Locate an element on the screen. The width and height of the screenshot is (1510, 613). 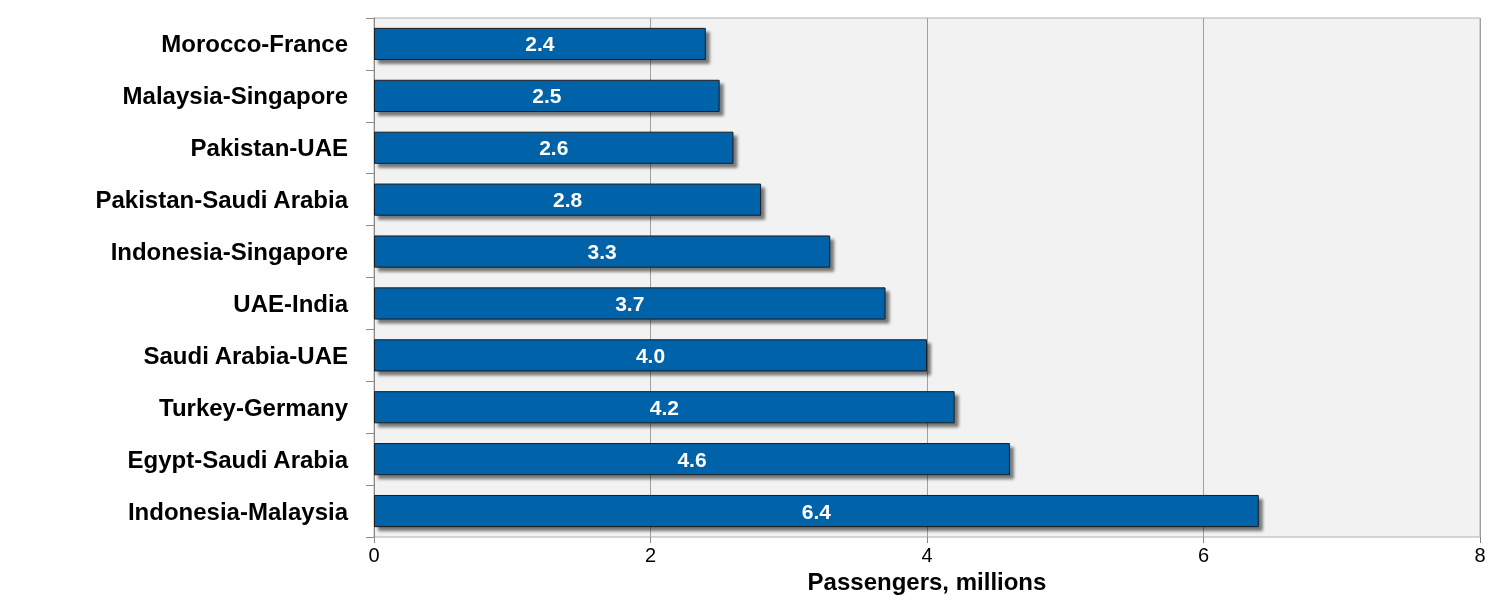
data-label: 3.3 is located at coordinates (602, 252).